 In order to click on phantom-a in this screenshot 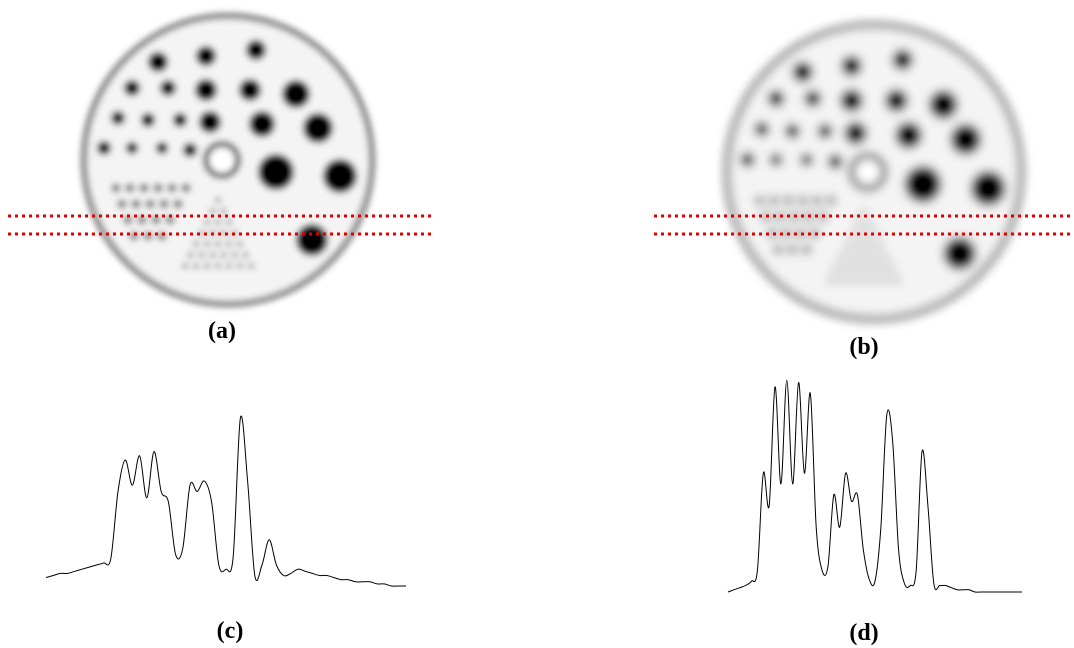, I will do `click(228, 160)`.